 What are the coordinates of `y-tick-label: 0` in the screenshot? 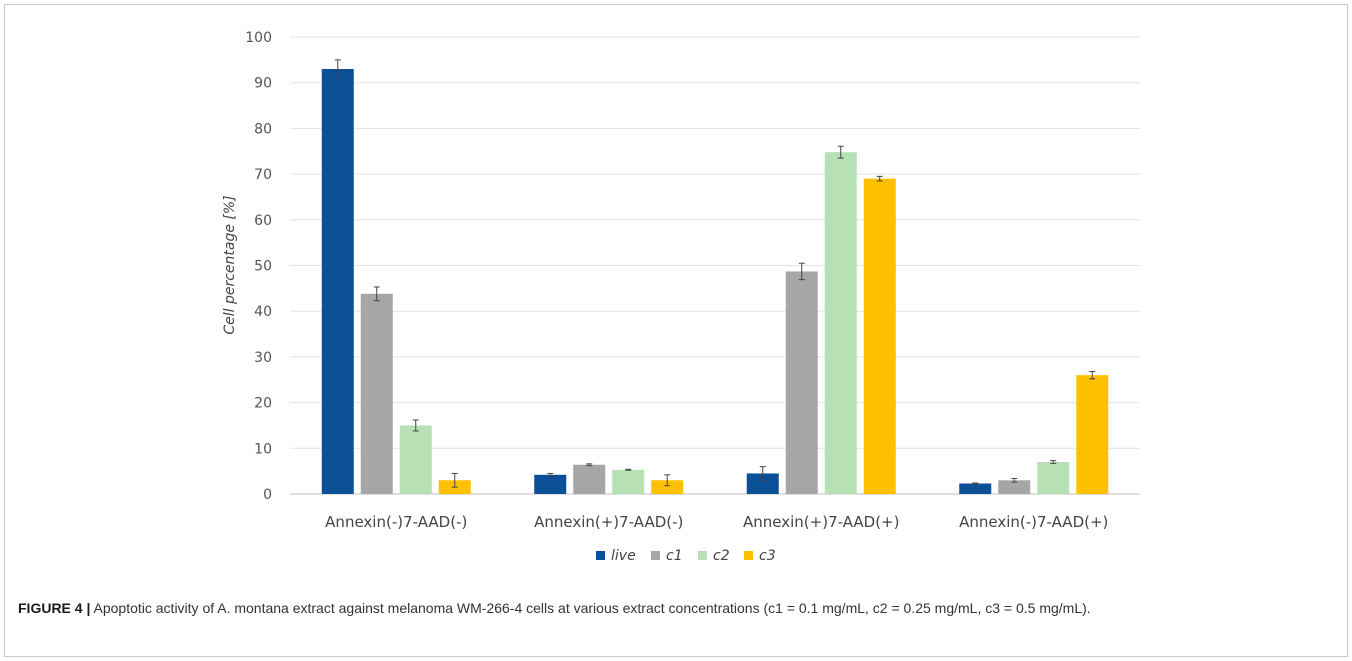 It's located at (267, 495).